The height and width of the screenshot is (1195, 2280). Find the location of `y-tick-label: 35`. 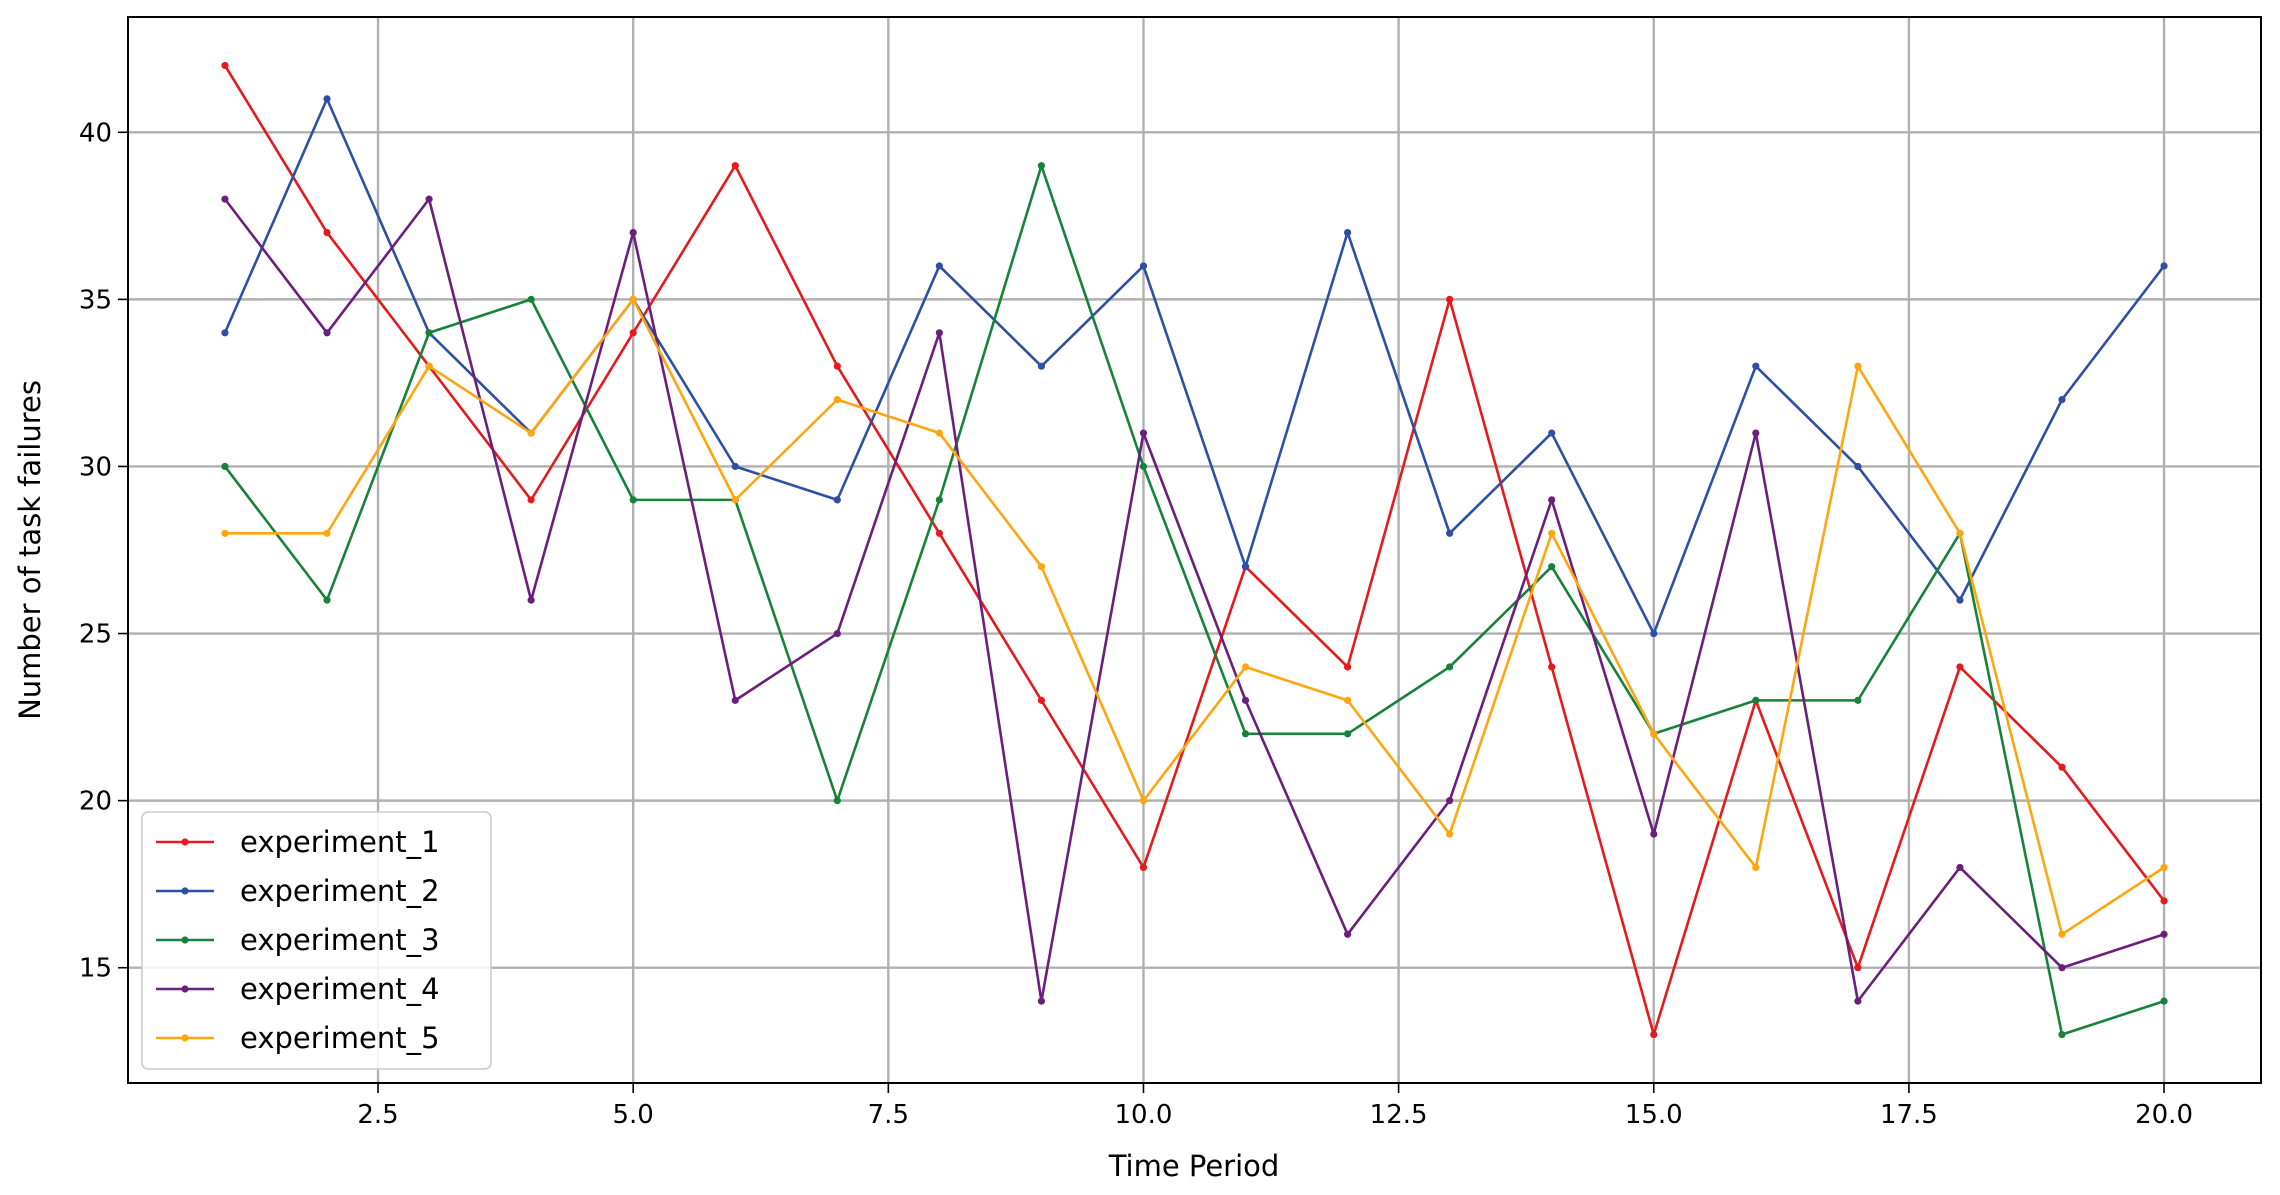

y-tick-label: 35 is located at coordinates (95, 300).